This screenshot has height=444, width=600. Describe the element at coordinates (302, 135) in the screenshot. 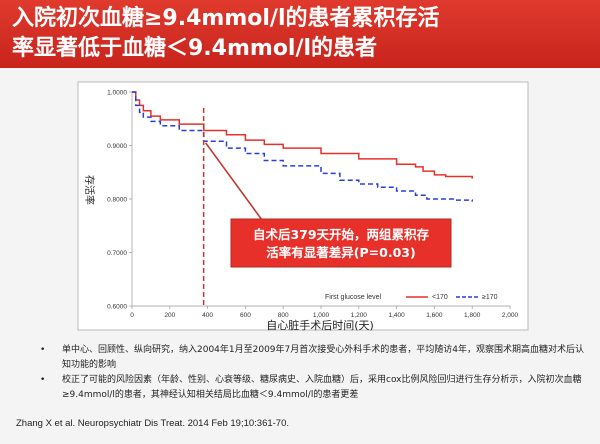

I see `series-line-lt170` at that location.